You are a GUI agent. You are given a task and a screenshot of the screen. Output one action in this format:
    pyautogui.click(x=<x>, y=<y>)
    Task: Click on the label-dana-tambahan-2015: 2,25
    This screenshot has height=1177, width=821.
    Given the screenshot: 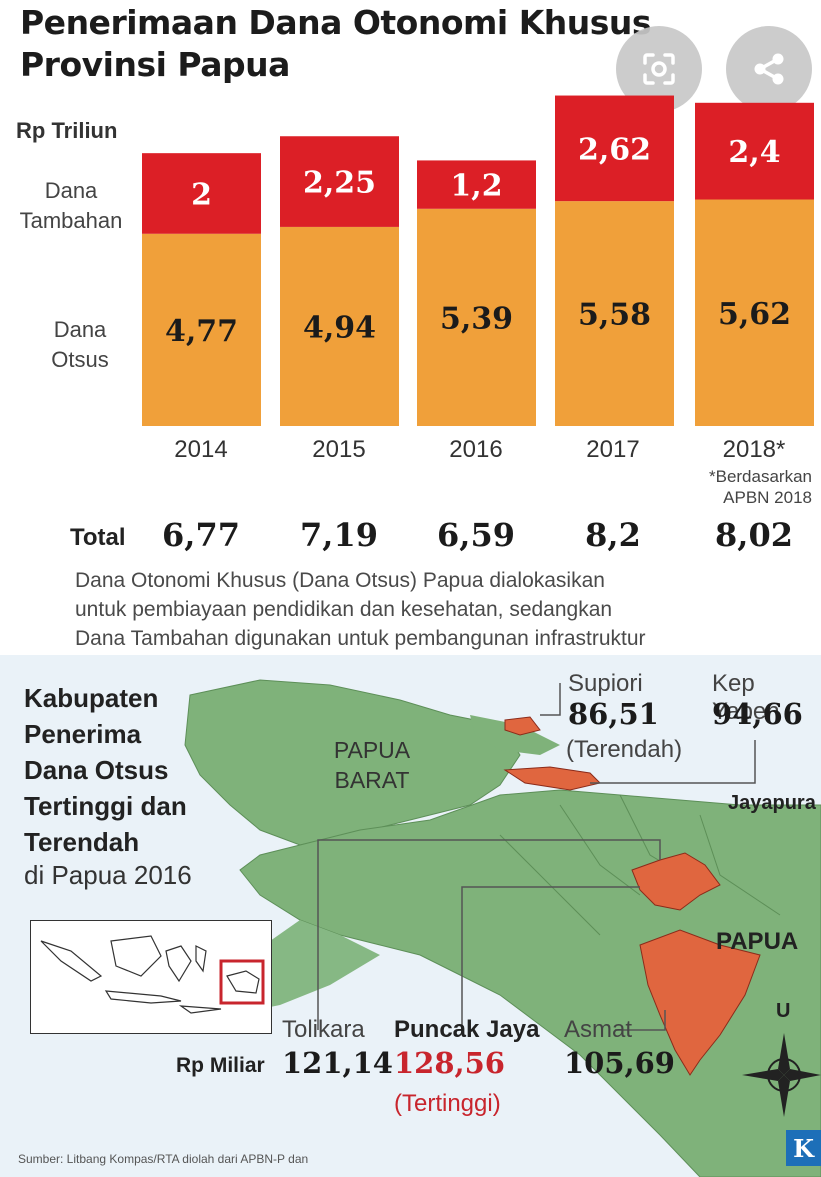 What is the action you would take?
    pyautogui.click(x=339, y=183)
    